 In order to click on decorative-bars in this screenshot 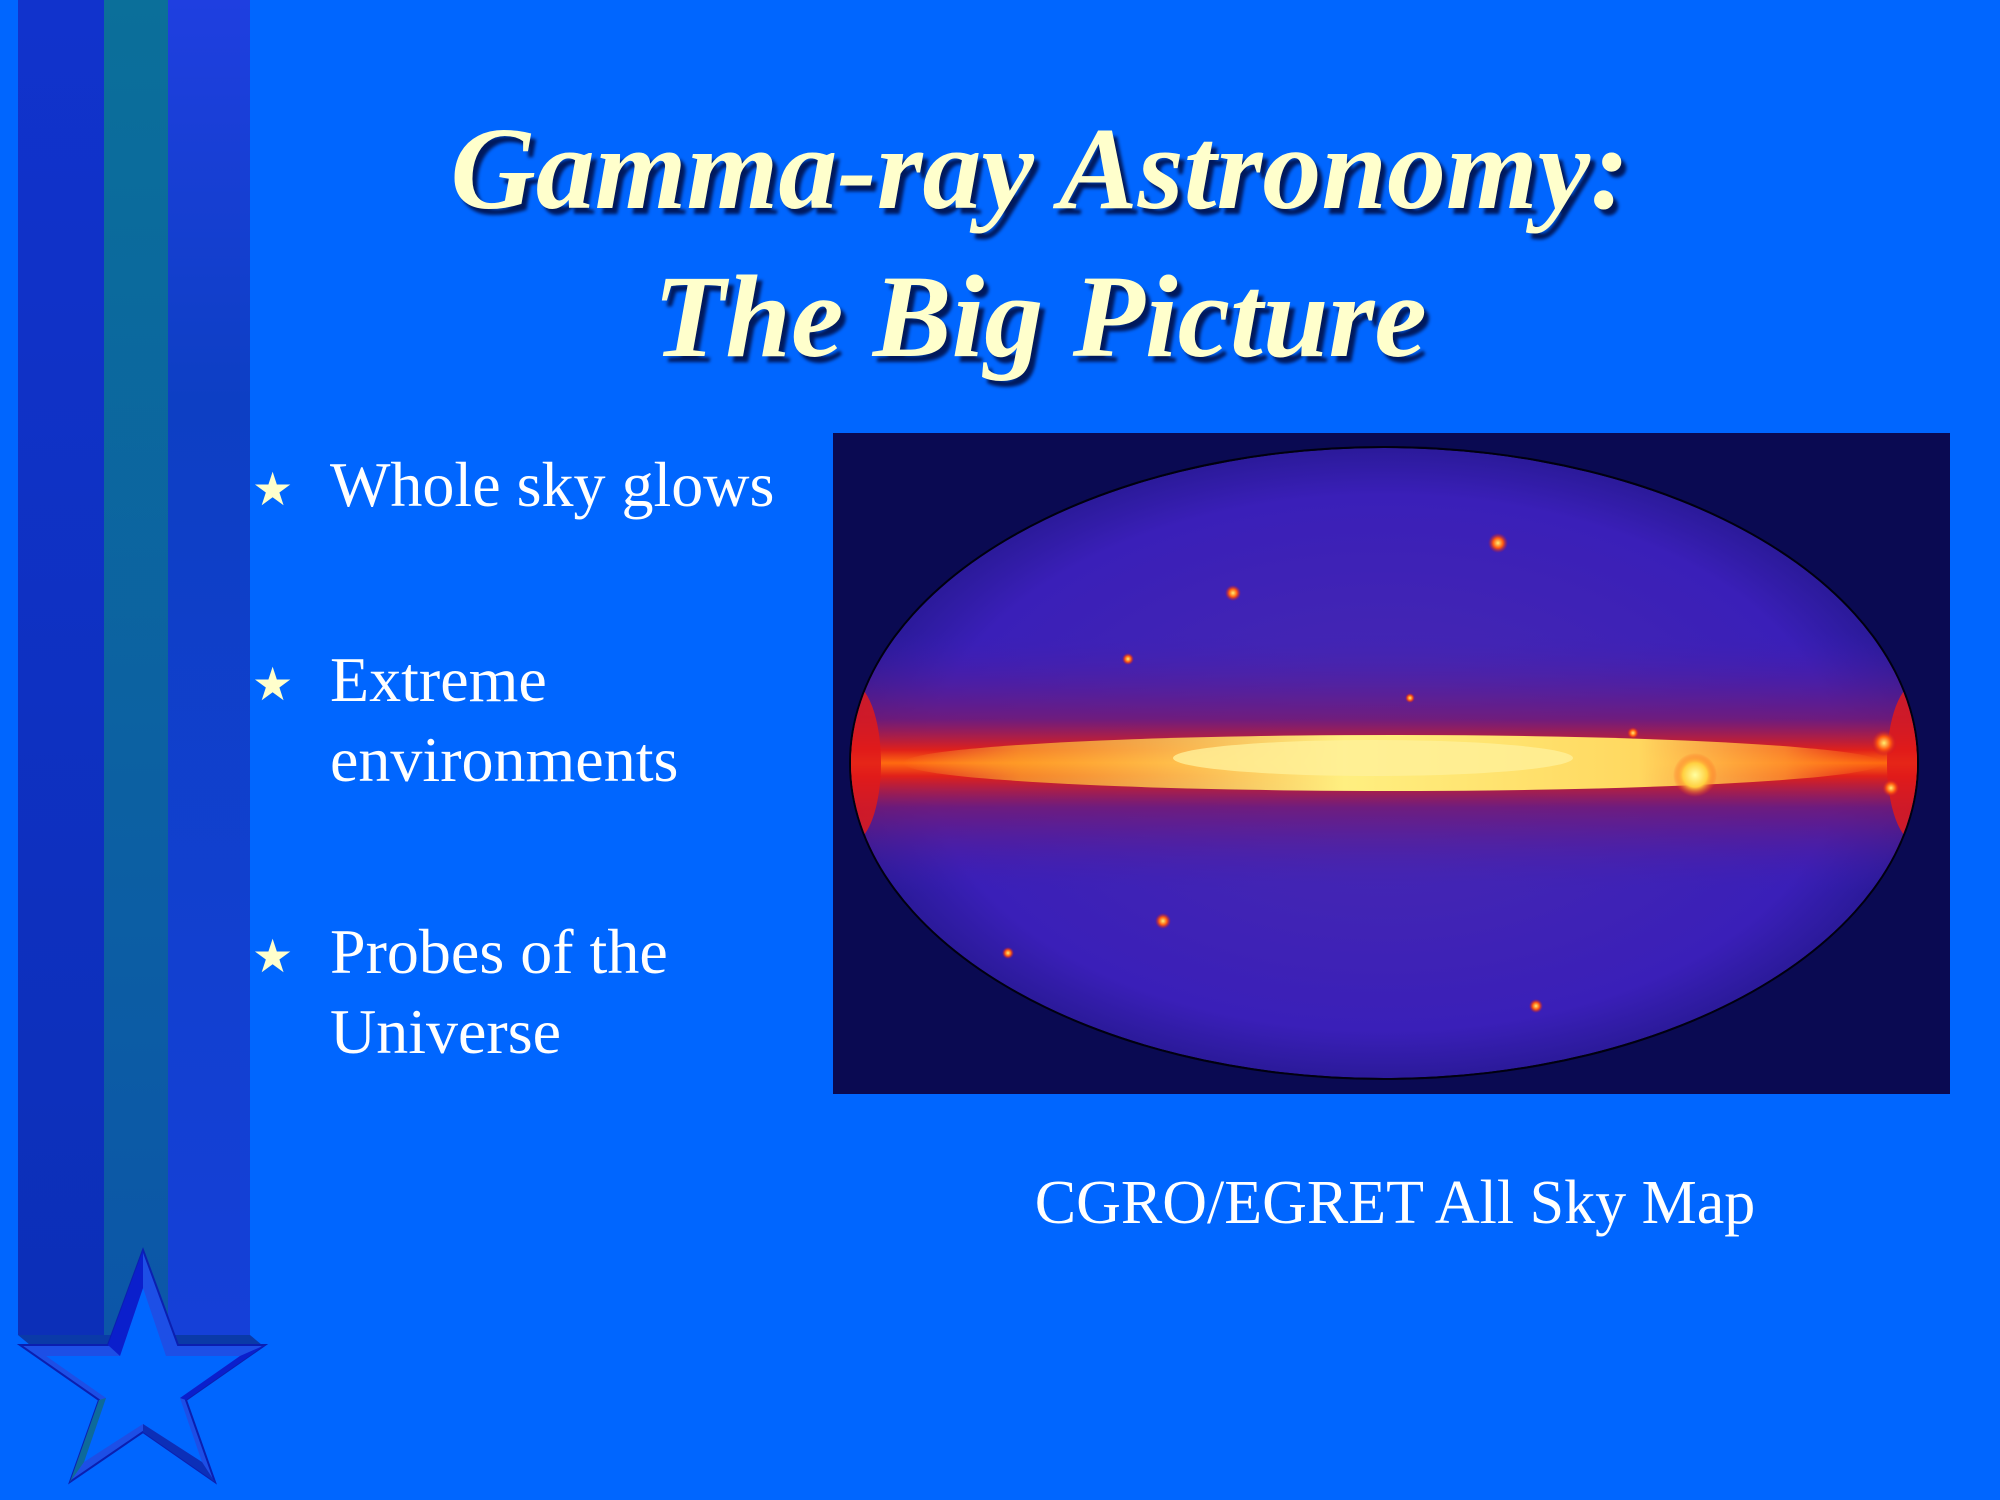, I will do `click(142, 742)`.